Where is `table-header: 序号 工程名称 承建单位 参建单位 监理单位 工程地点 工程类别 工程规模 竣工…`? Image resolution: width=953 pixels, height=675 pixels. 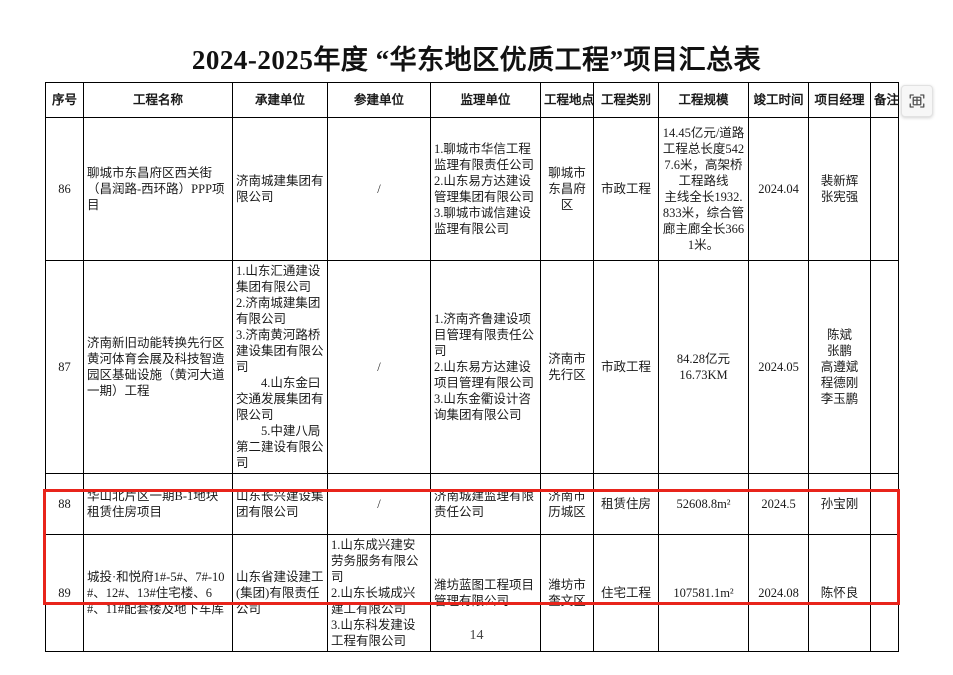
table-header: 序号 工程名称 承建单位 参建单位 监理单位 工程地点 工程类别 工程规模 竣工… is located at coordinates (472, 100).